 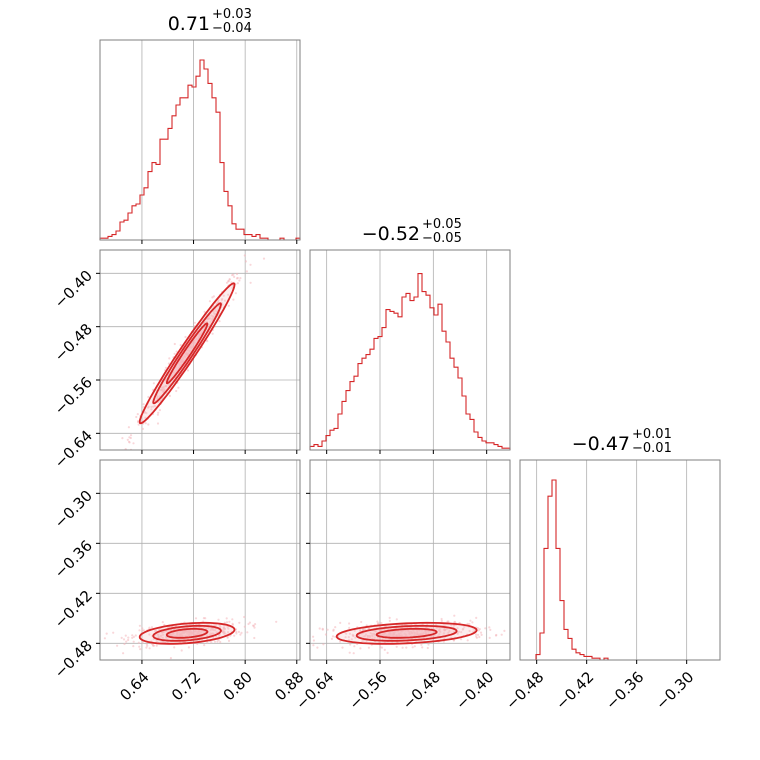 I want to click on title-minus: −0.04, so click(x=232, y=28).